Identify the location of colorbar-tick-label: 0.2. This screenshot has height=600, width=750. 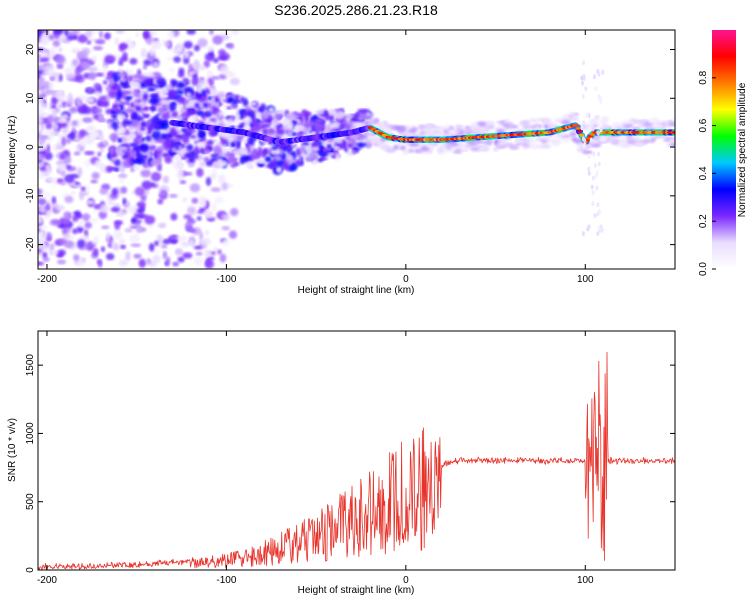
(703, 221).